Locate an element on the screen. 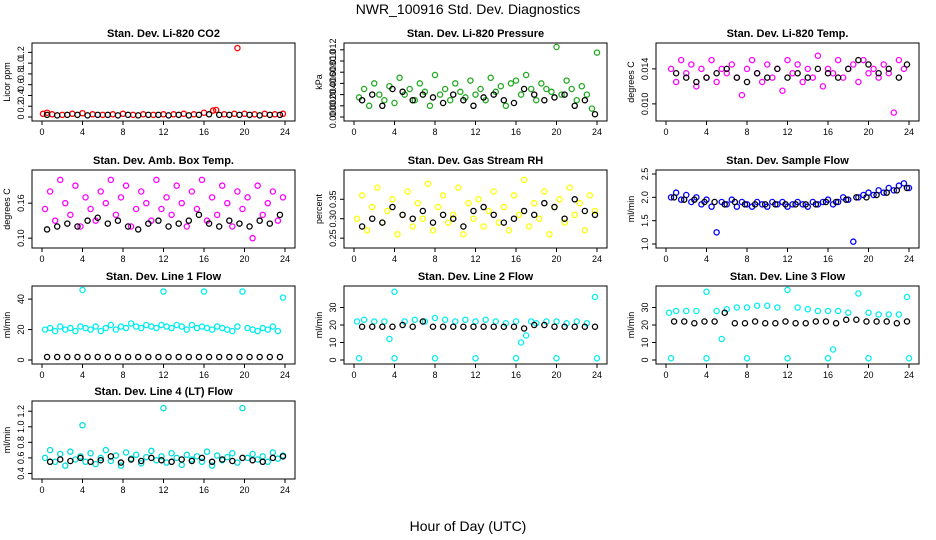 This screenshot has height=540, width=936. y-tick-label: 1.0 is located at coordinates (21, 63).